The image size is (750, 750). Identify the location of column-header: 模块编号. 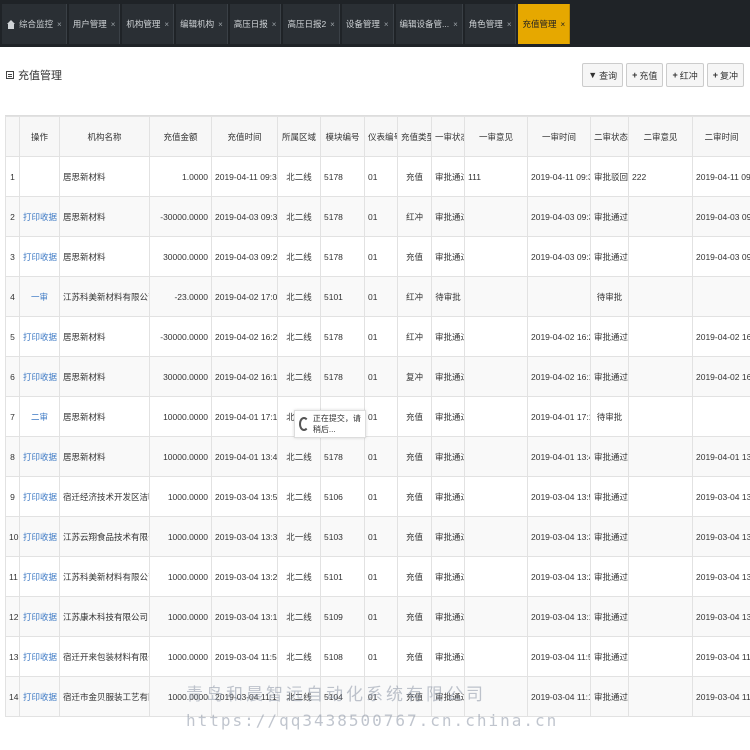
(342, 136).